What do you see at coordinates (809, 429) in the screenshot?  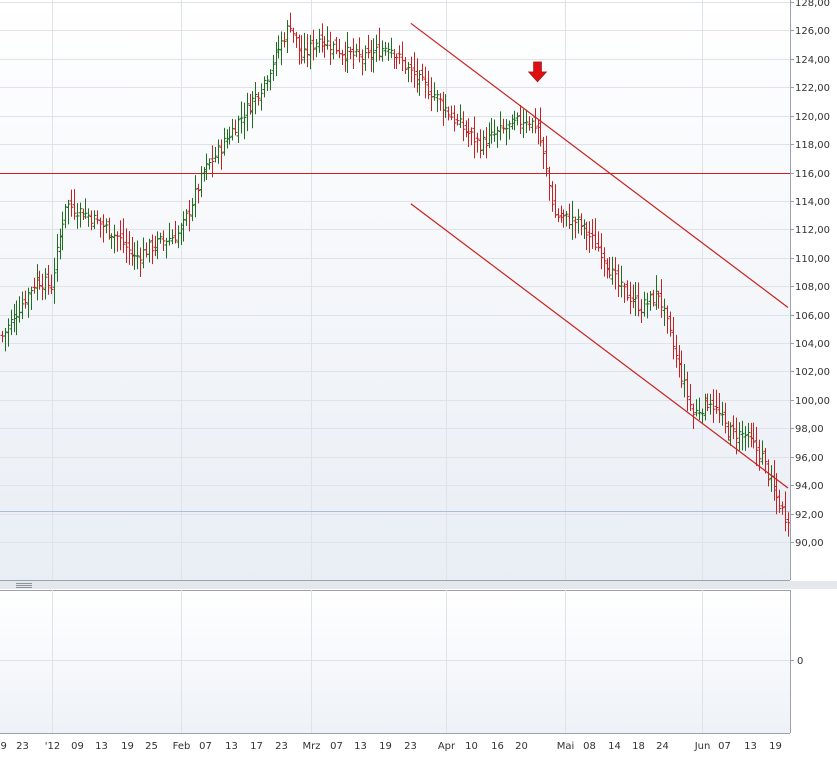 I see `price-tick-label: 98,00` at bounding box center [809, 429].